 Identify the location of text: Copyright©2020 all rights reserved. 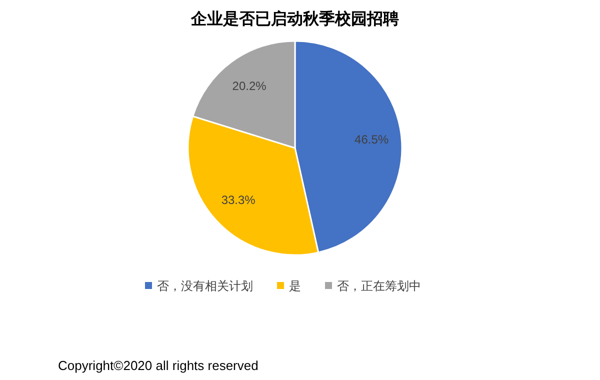
(158, 365).